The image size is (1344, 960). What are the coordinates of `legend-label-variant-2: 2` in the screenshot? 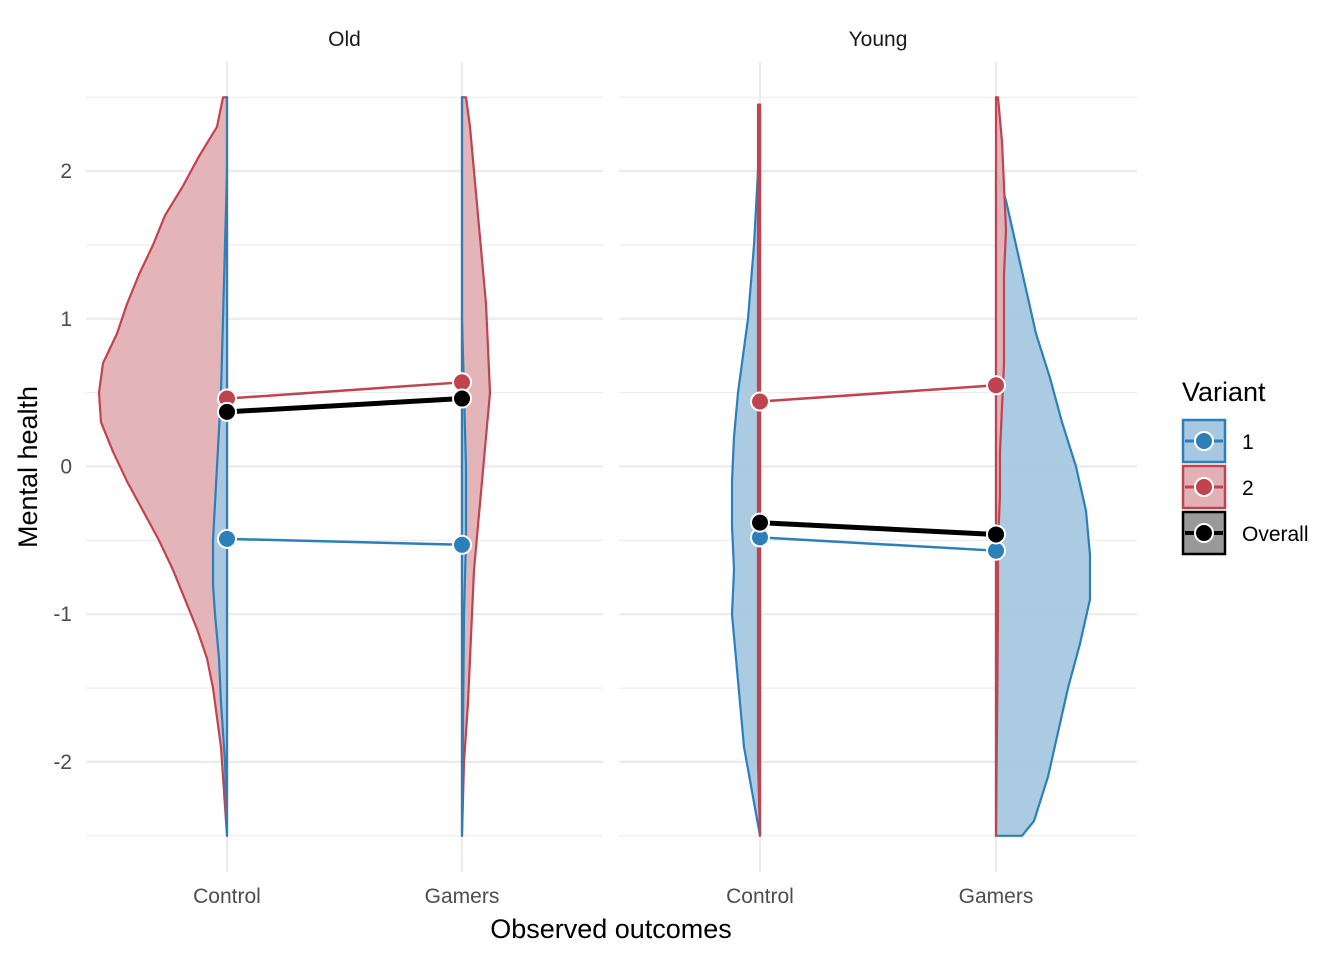 It's located at (1248, 488).